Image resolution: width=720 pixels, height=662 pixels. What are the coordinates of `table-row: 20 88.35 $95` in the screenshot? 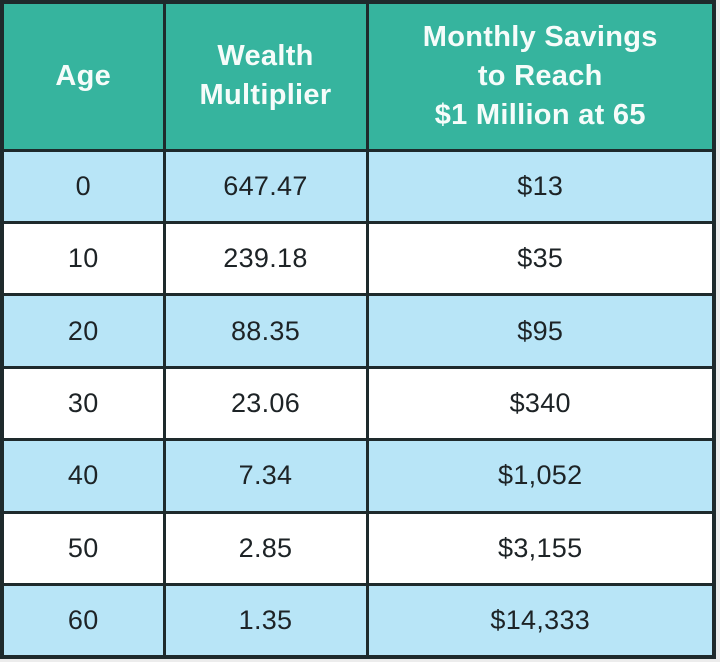 It's located at (358, 331).